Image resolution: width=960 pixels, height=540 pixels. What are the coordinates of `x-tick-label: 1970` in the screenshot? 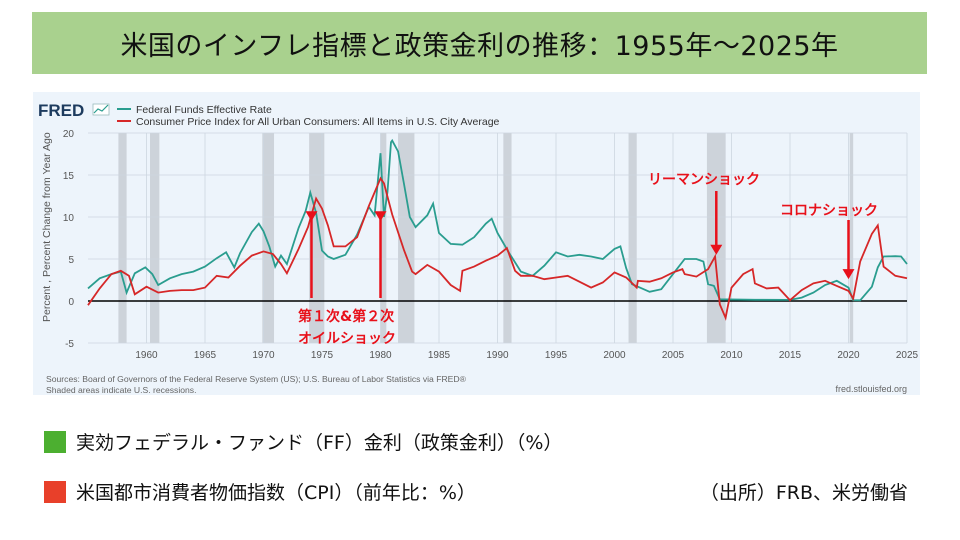 It's located at (263, 355).